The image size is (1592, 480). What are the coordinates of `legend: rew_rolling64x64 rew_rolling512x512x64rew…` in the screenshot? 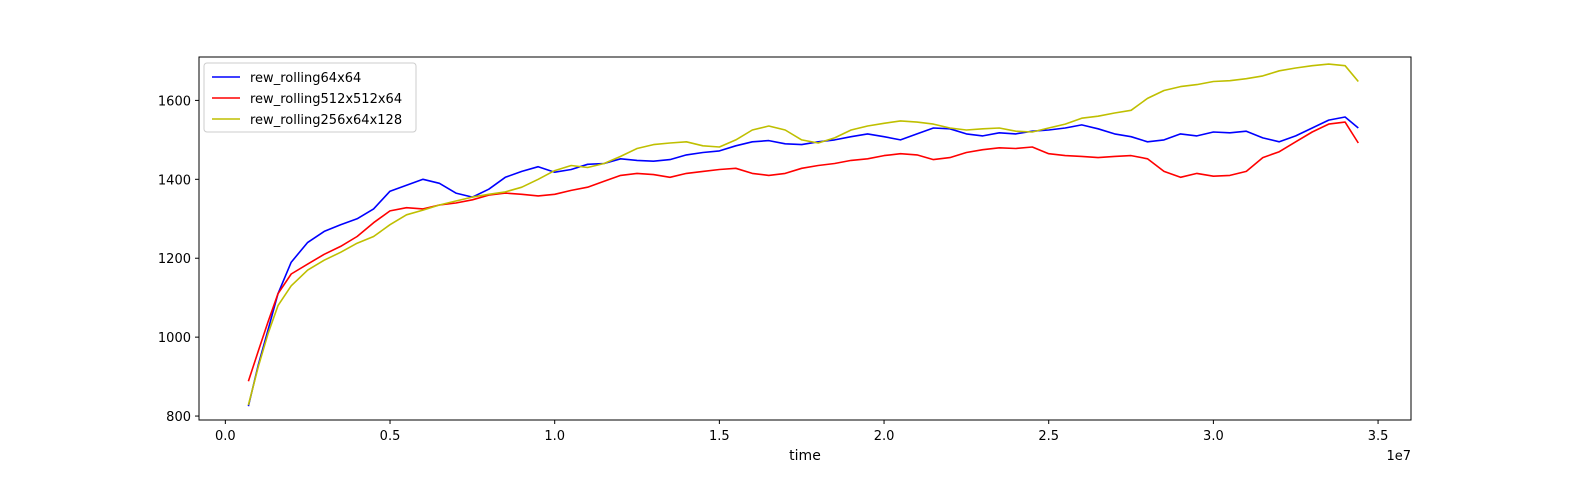 It's located at (310, 97).